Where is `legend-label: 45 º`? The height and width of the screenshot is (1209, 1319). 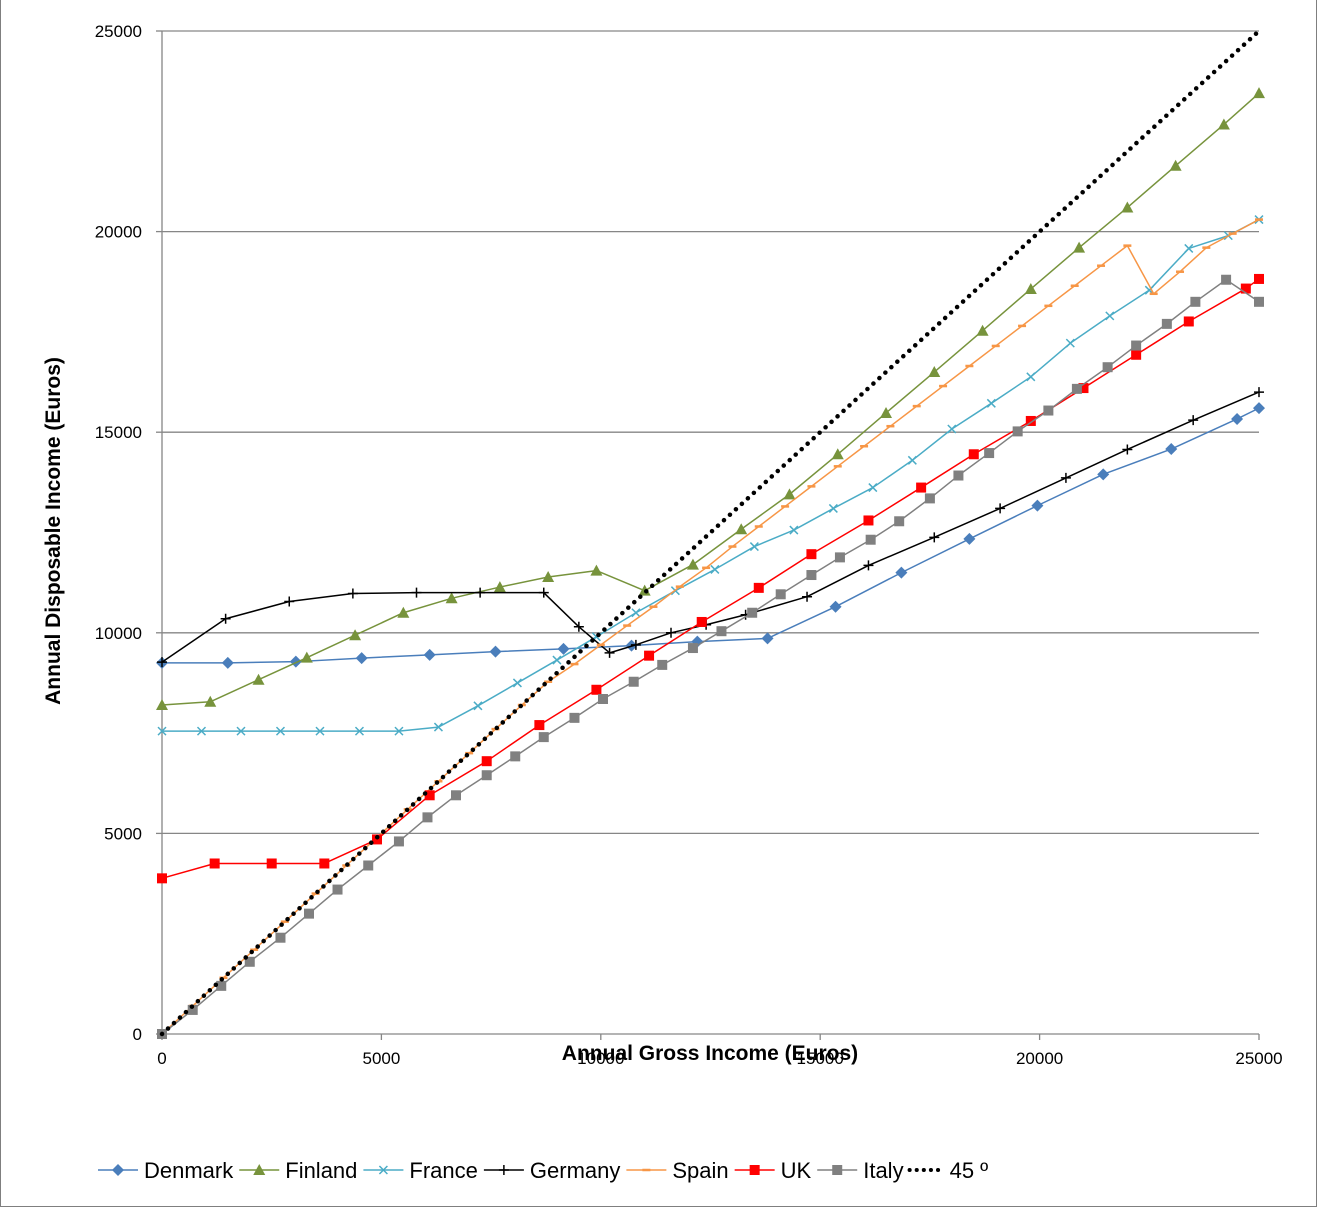
legend-label: 45 º is located at coordinates (969, 1170).